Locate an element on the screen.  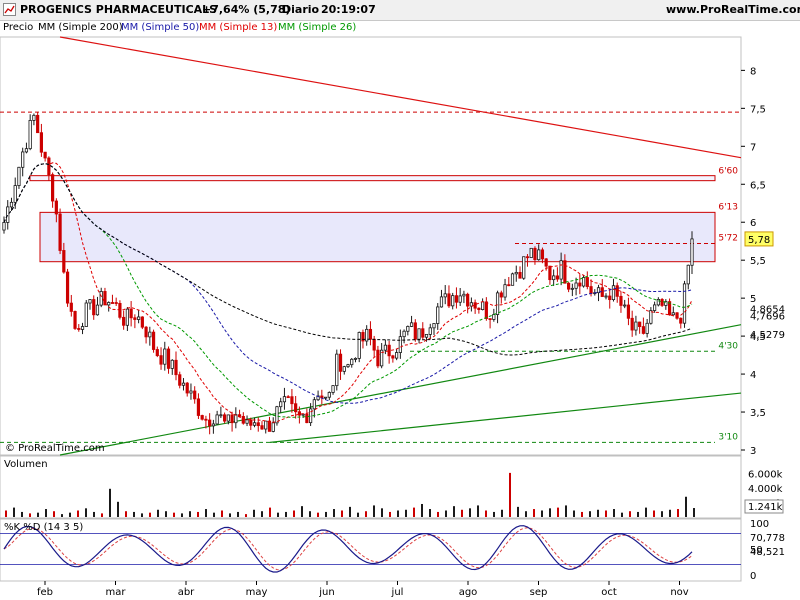
month-label: jul is located at coordinates (397, 592).